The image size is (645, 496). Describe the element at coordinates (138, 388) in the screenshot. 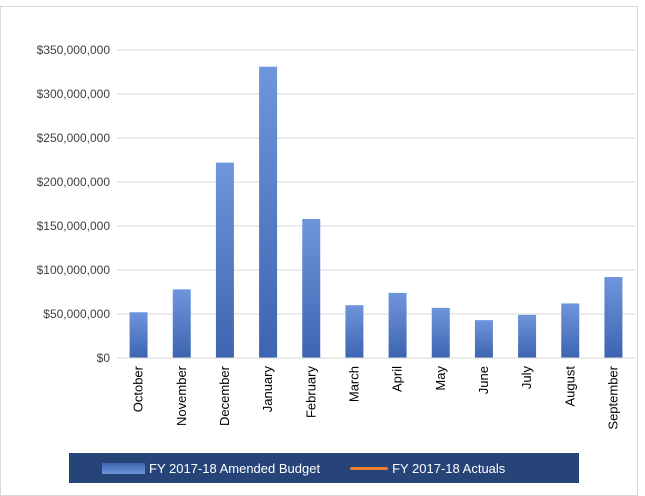

I see `x-tick-label-october: October` at that location.